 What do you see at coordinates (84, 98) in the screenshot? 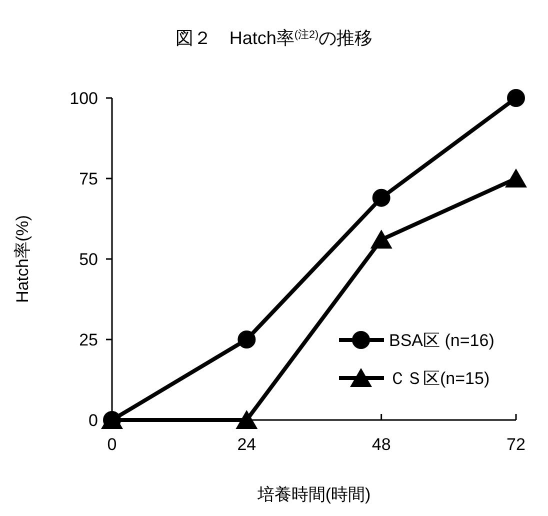
I see `y-tick-label: 100` at bounding box center [84, 98].